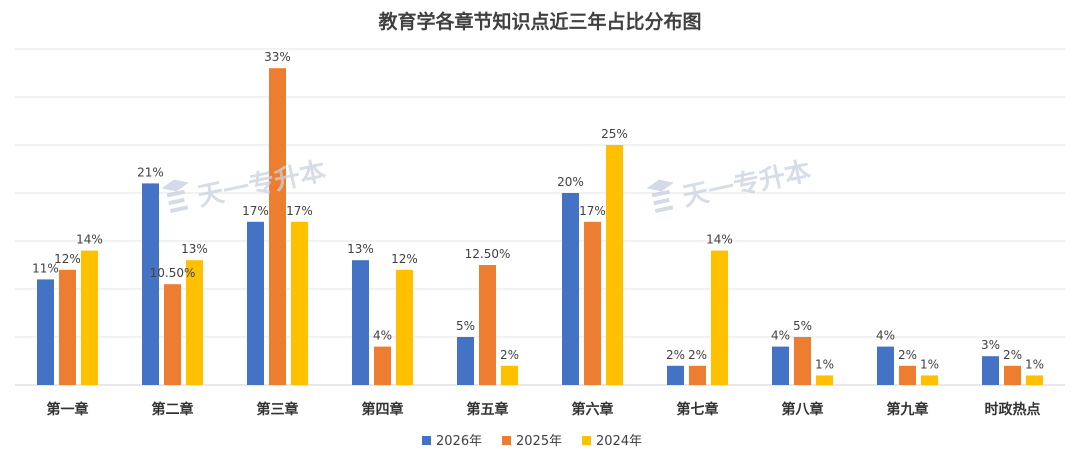  I want to click on category-labels: 第一章 第二章 第三章 第四章 第五章 第六章 第七章 第八章 第九章 时政热点, so click(544, 409).